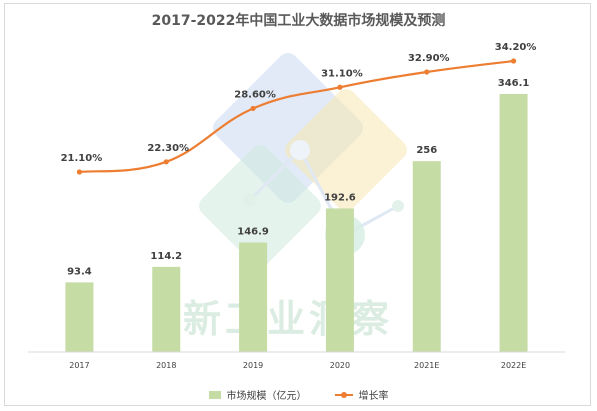  What do you see at coordinates (79, 172) in the screenshot?
I see `line-point-2017` at bounding box center [79, 172].